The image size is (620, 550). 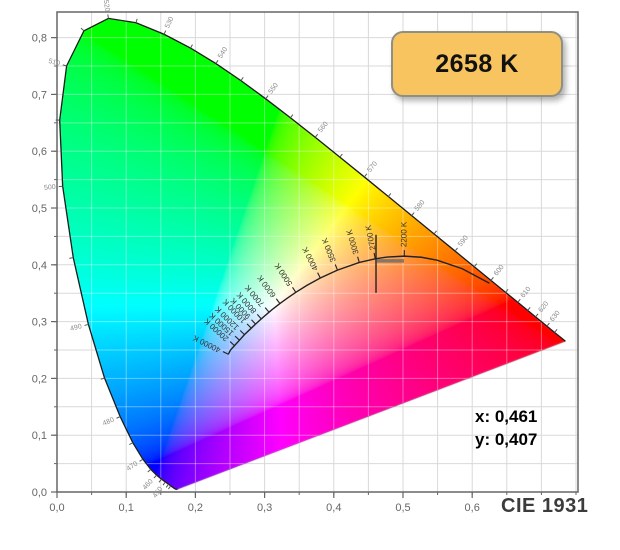 I want to click on svg-text: 570, so click(x=372, y=167).